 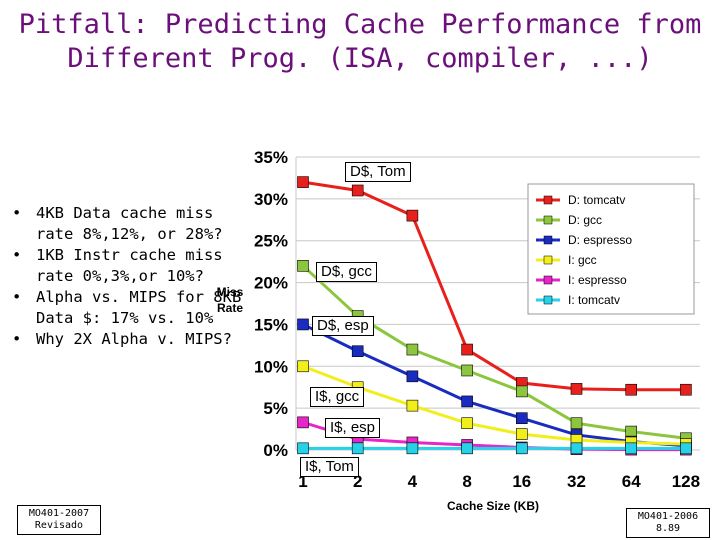 What do you see at coordinates (576, 481) in the screenshot?
I see `x-tick-label: 32` at bounding box center [576, 481].